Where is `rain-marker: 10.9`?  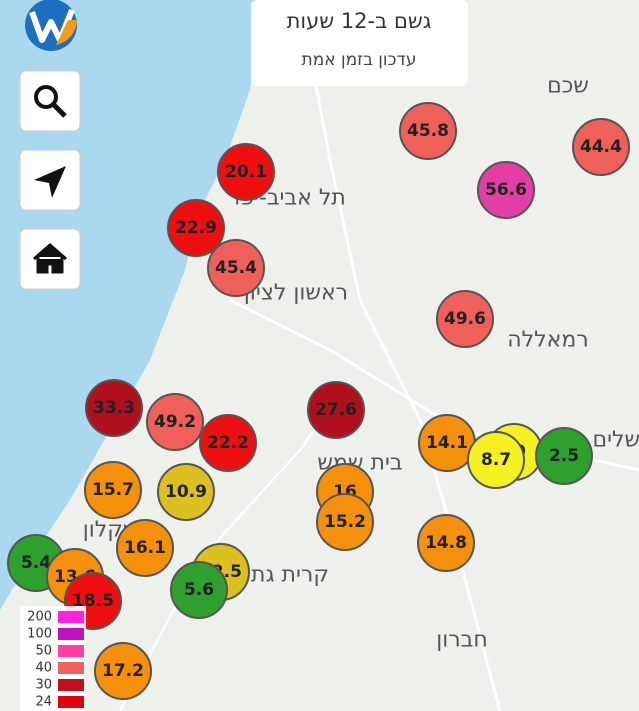 rain-marker: 10.9 is located at coordinates (186, 492).